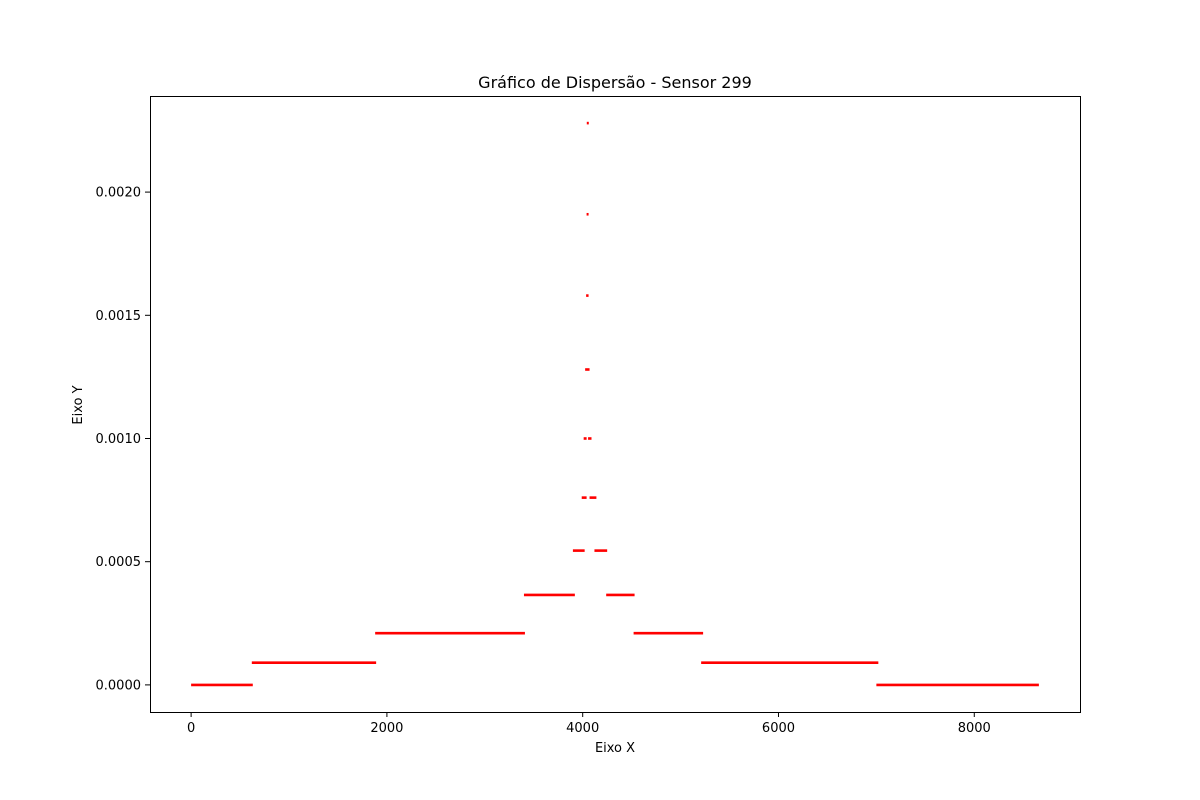 The width and height of the screenshot is (1200, 800). I want to click on chart-title: Gráfico de Dispersão - Sensor 299, so click(615, 82).